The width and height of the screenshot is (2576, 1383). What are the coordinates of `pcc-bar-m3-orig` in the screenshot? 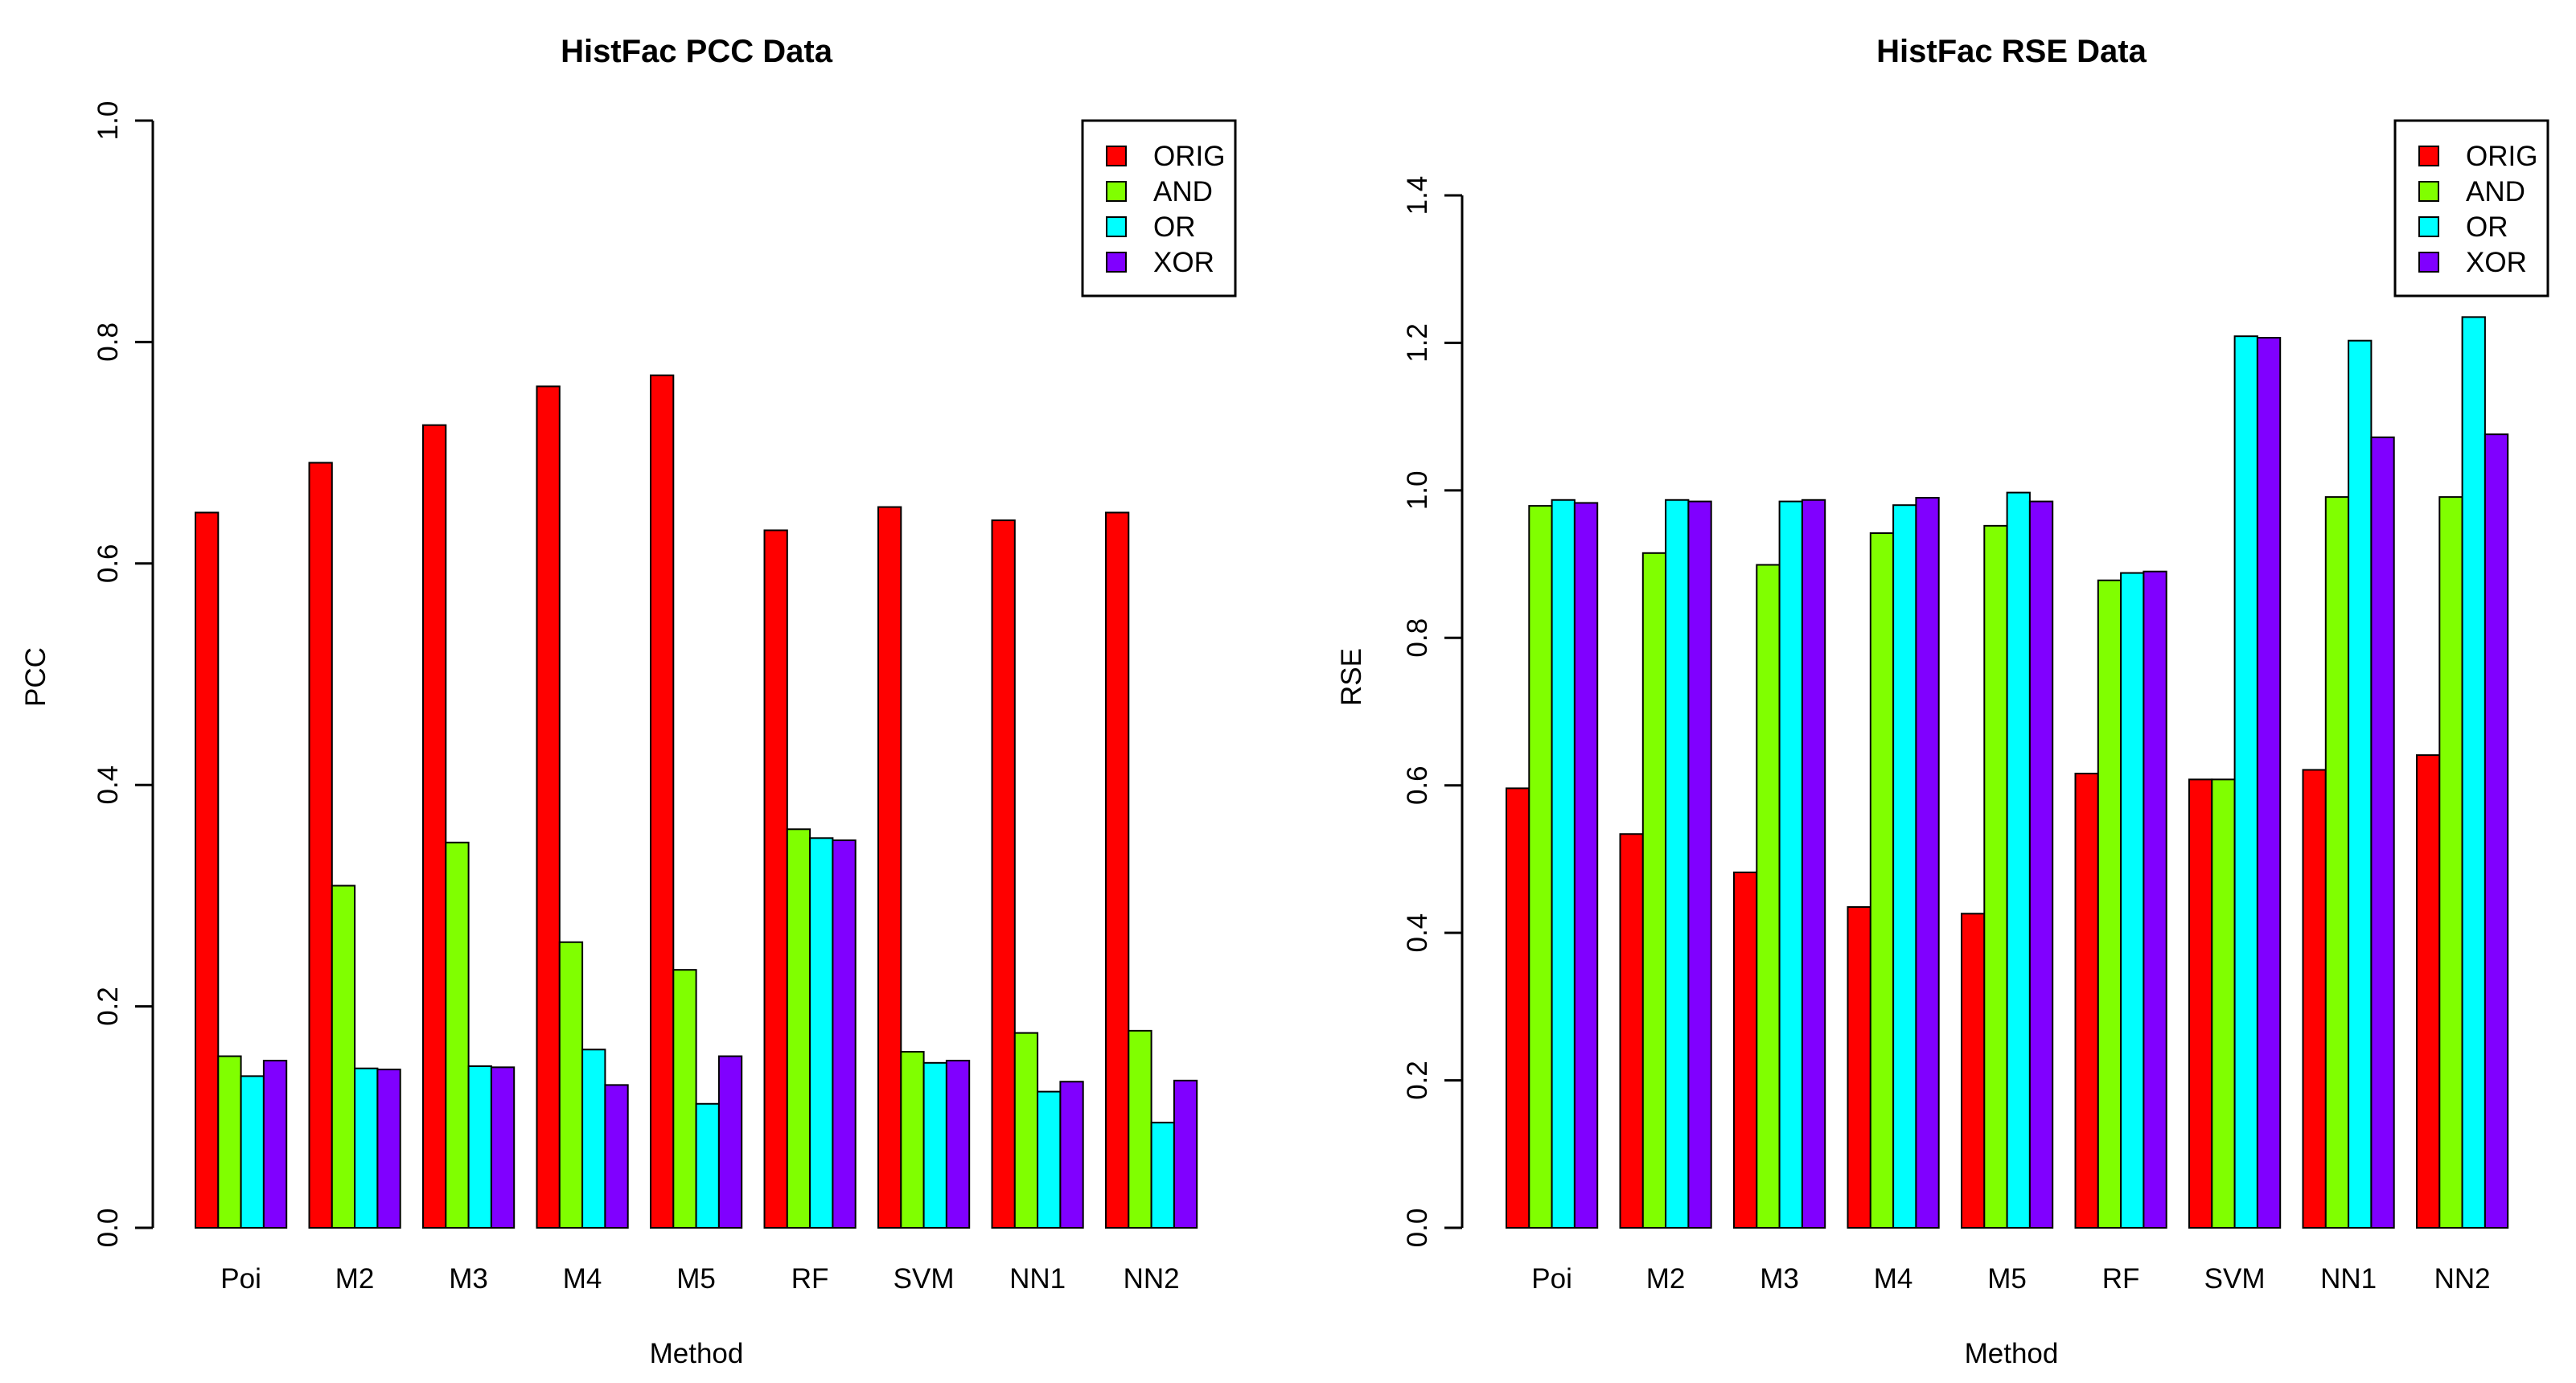 It's located at (434, 826).